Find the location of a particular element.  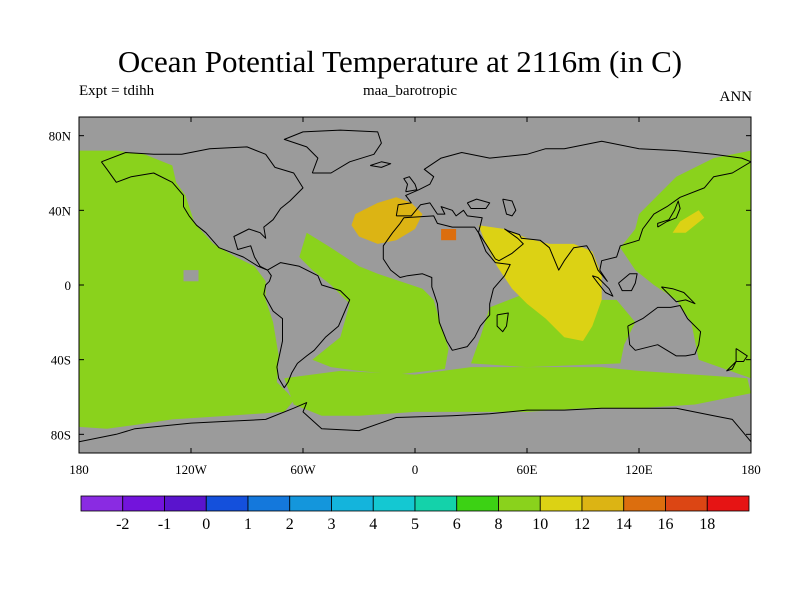

colorbar-label: 8 is located at coordinates (499, 524).